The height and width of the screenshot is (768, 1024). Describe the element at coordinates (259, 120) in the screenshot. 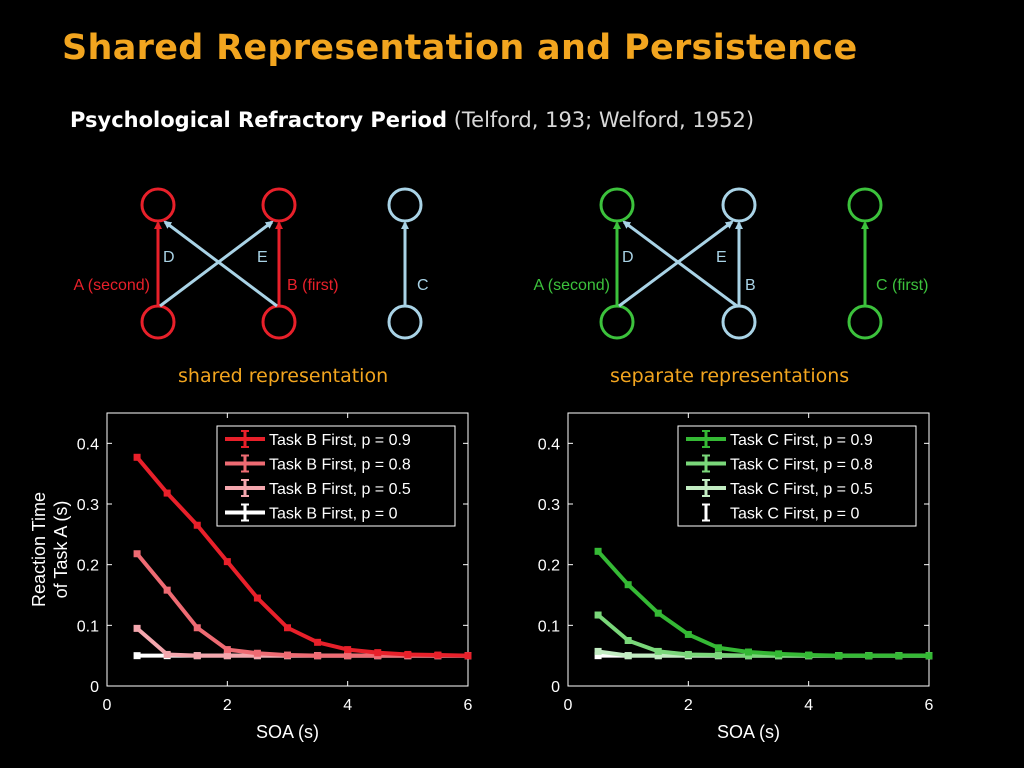

I see `subtitle-bold: Psychological Refractory Period` at that location.